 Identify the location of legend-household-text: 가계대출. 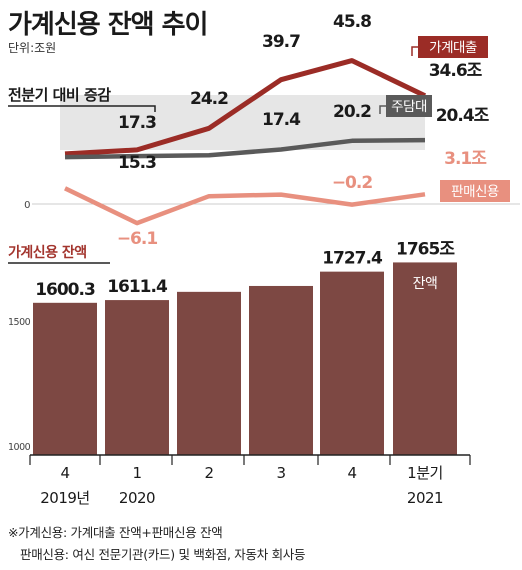
(453, 48).